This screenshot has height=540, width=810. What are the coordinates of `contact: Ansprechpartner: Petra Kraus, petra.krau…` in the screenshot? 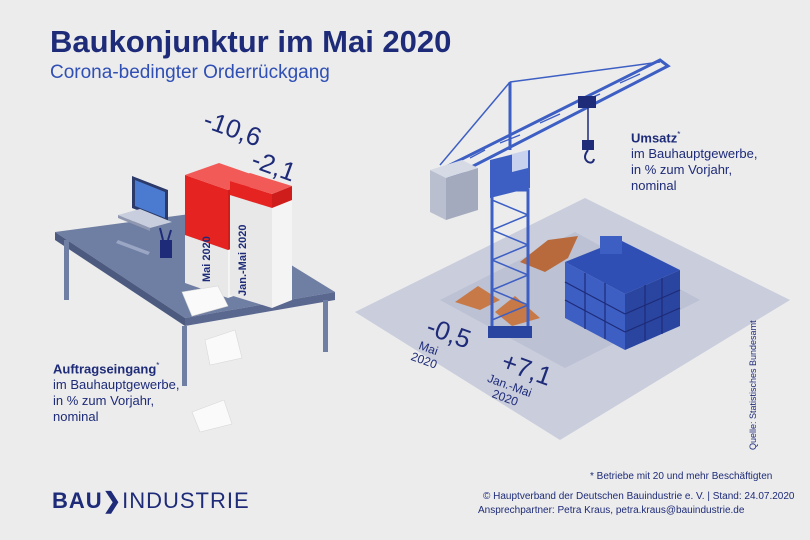 It's located at (611, 510).